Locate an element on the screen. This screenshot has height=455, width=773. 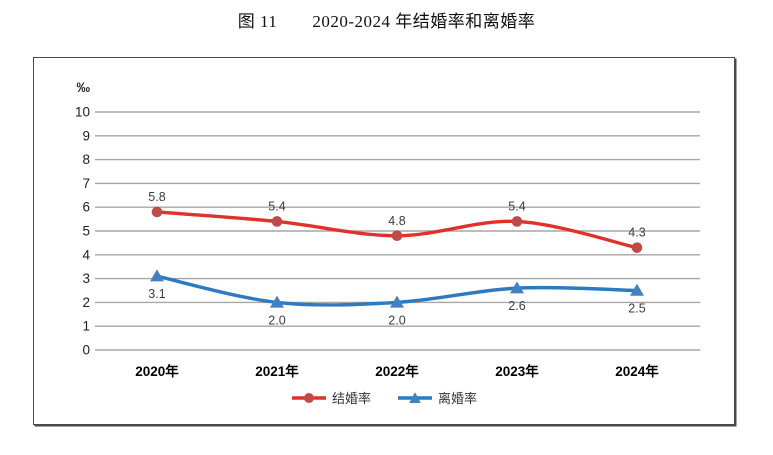
legend-label-divorce-rate: 离婚率 is located at coordinates (458, 398).